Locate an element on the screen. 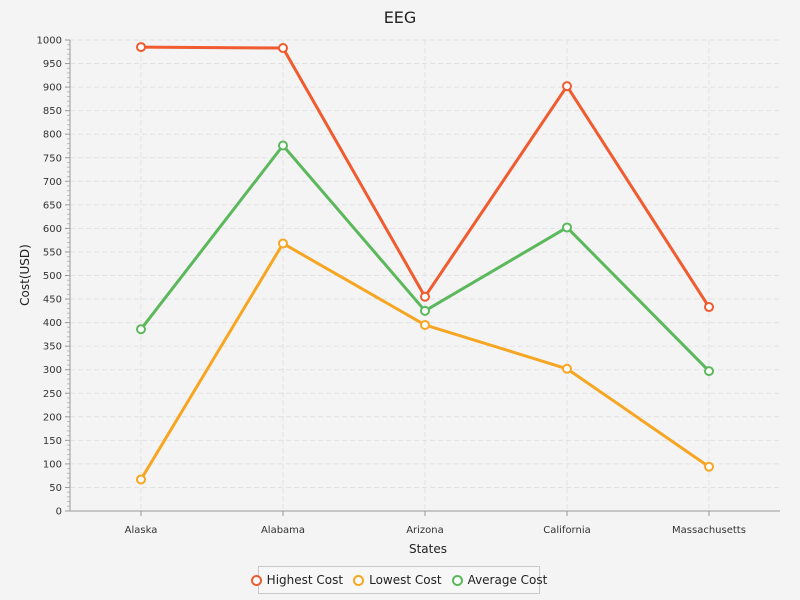 The width and height of the screenshot is (800, 600). y-tick-label: 800 is located at coordinates (52, 135).